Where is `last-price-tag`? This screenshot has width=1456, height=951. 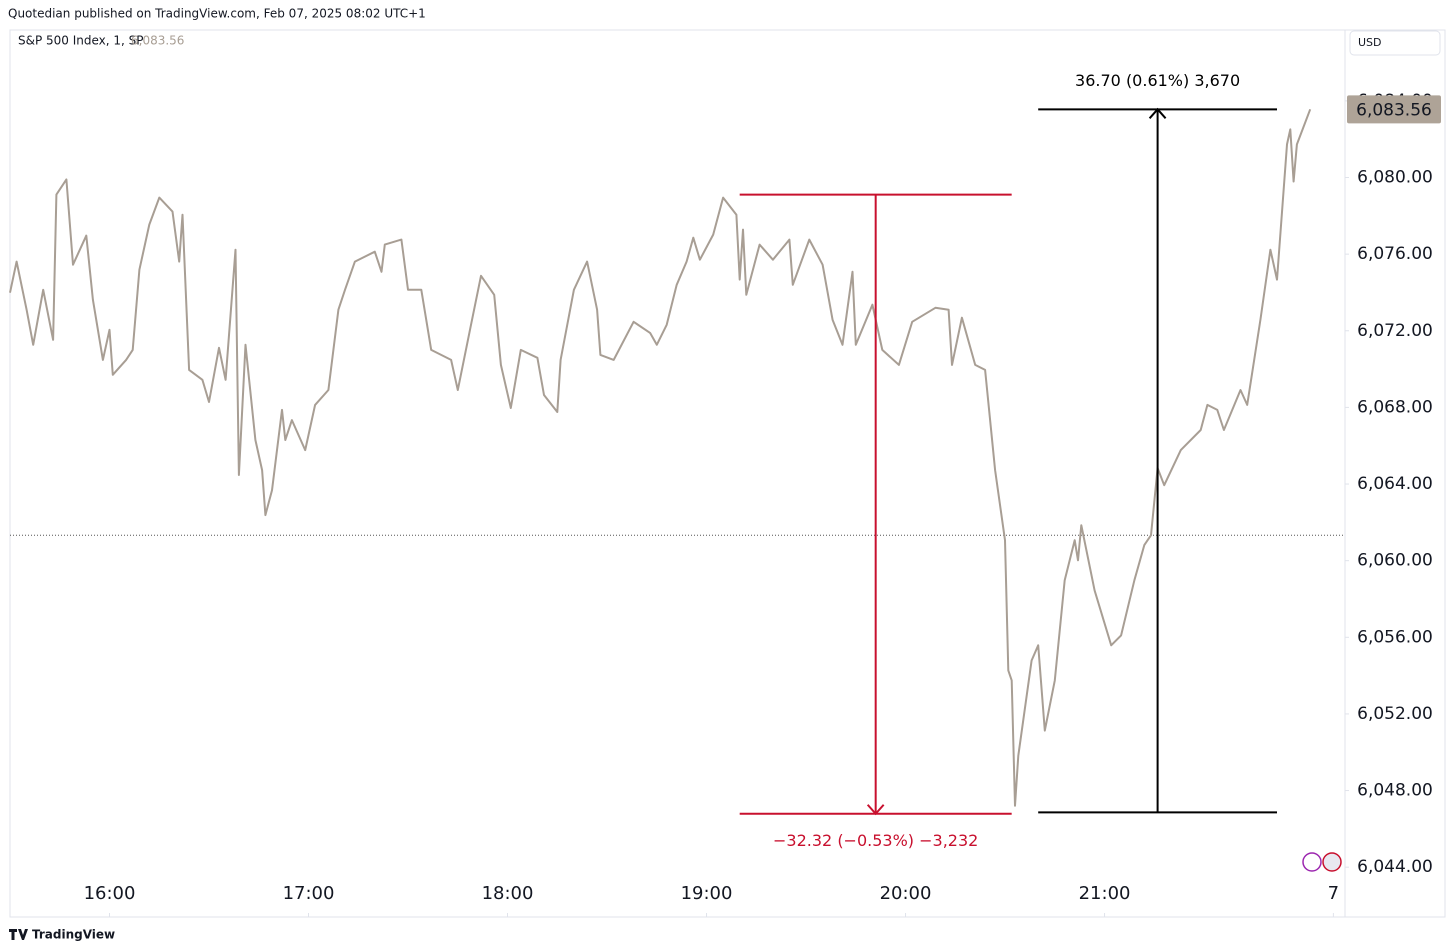 last-price-tag is located at coordinates (1394, 109).